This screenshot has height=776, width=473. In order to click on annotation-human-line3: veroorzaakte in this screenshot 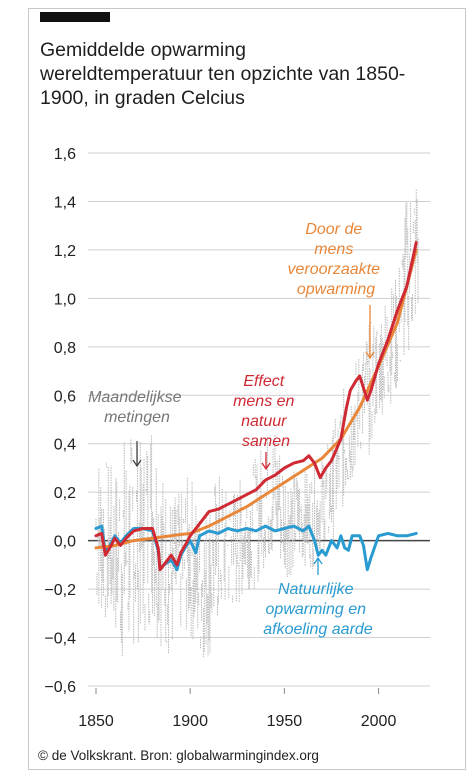, I will do `click(334, 269)`.